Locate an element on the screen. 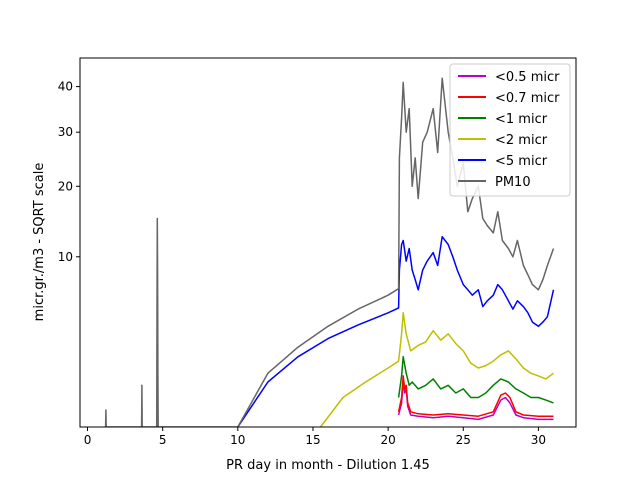  x-tick-label: 15 is located at coordinates (312, 440).